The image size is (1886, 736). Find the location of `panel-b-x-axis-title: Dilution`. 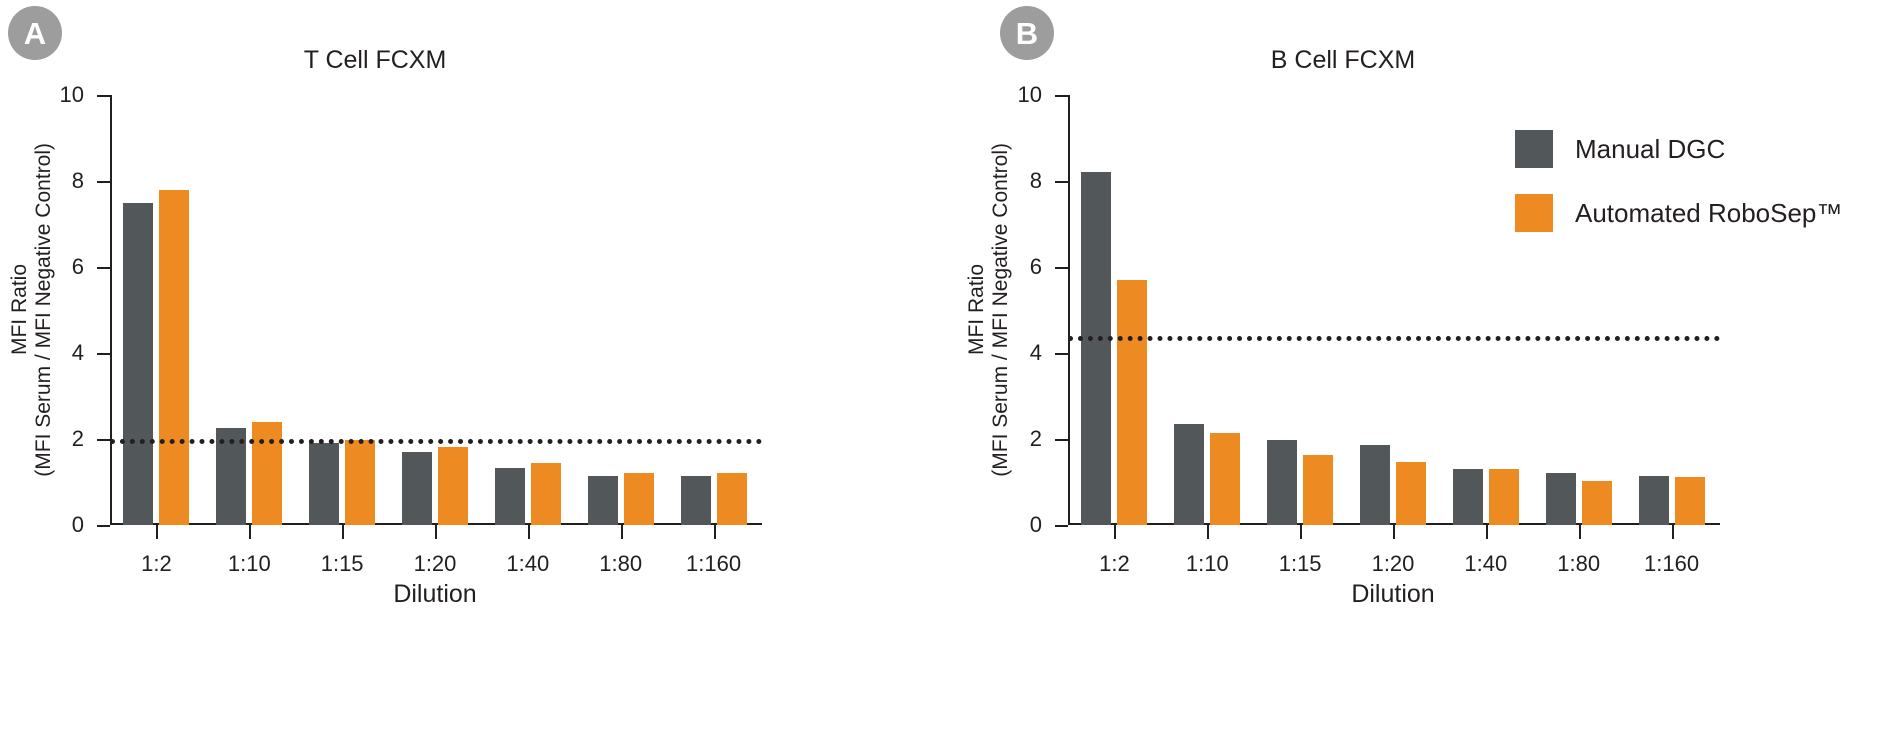

panel-b-x-axis-title: Dilution is located at coordinates (1393, 594).